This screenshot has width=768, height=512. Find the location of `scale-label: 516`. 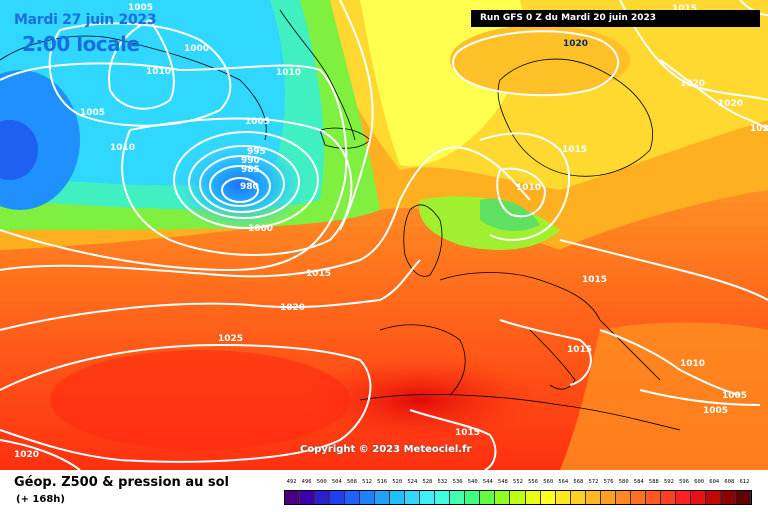

scale-label: 516 is located at coordinates (382, 482).